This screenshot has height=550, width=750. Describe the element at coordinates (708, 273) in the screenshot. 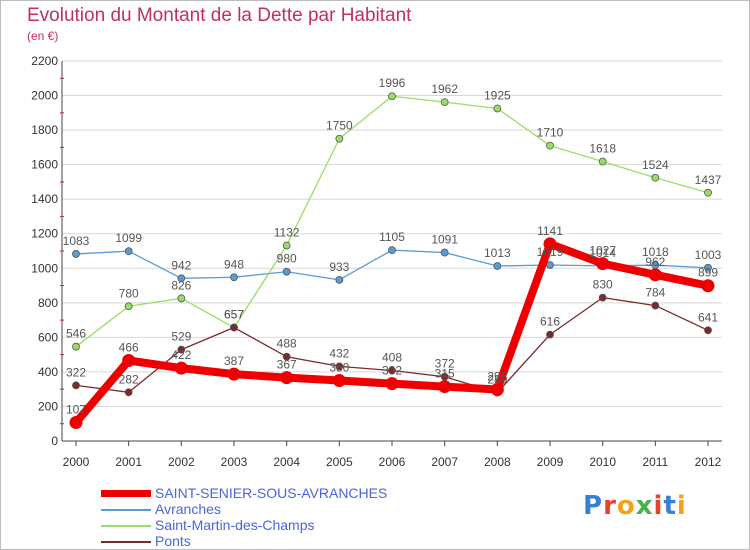

I see `data-label: 899` at that location.